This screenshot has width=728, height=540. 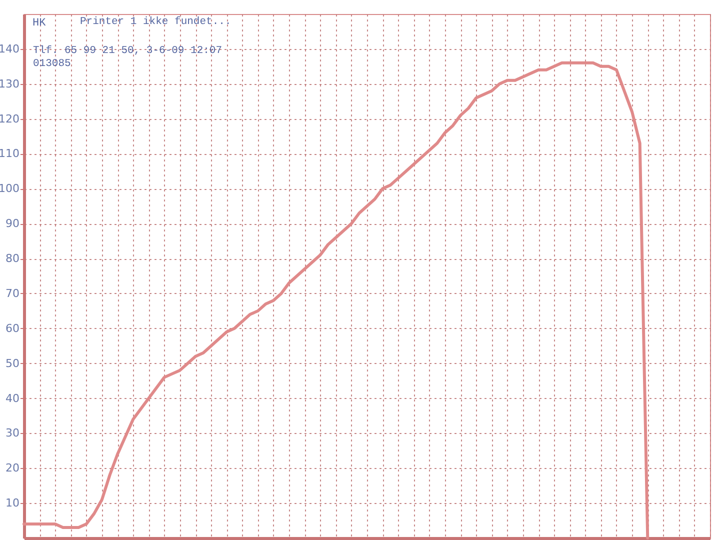 I want to click on y-tick-label: 90, so click(x=13, y=223).